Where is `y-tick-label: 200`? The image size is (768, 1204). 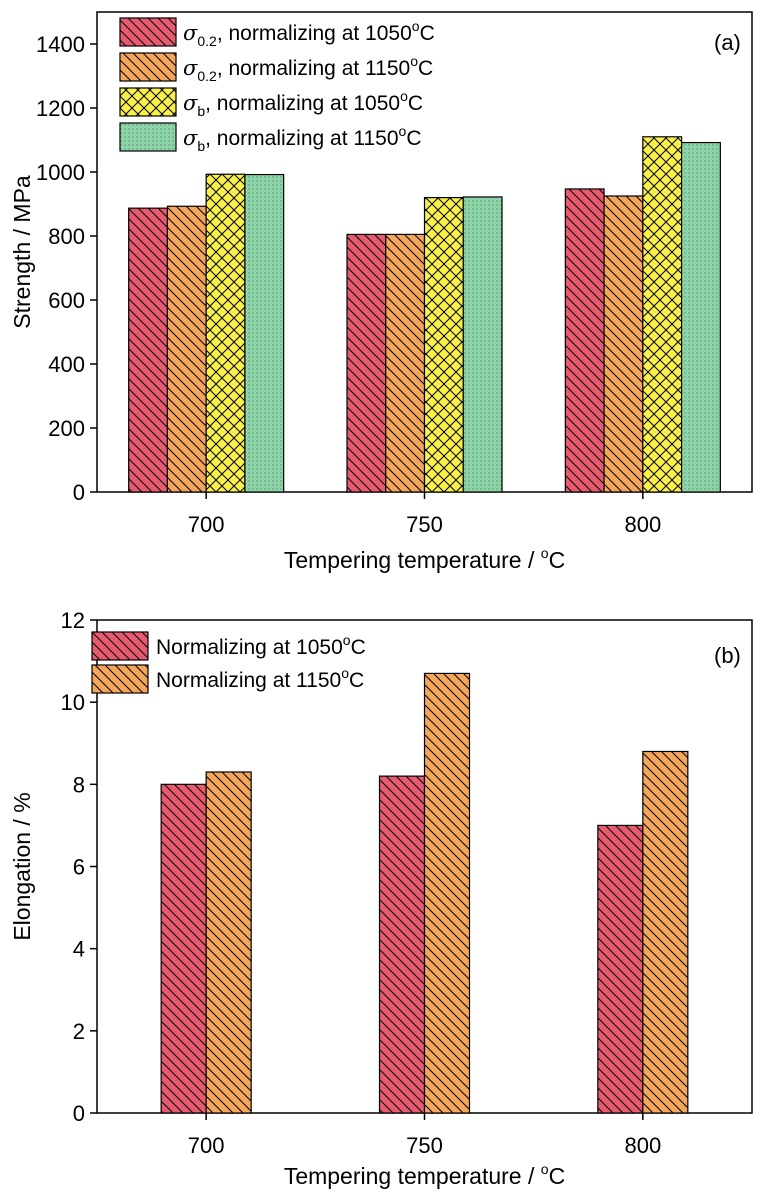 y-tick-label: 200 is located at coordinates (66, 428).